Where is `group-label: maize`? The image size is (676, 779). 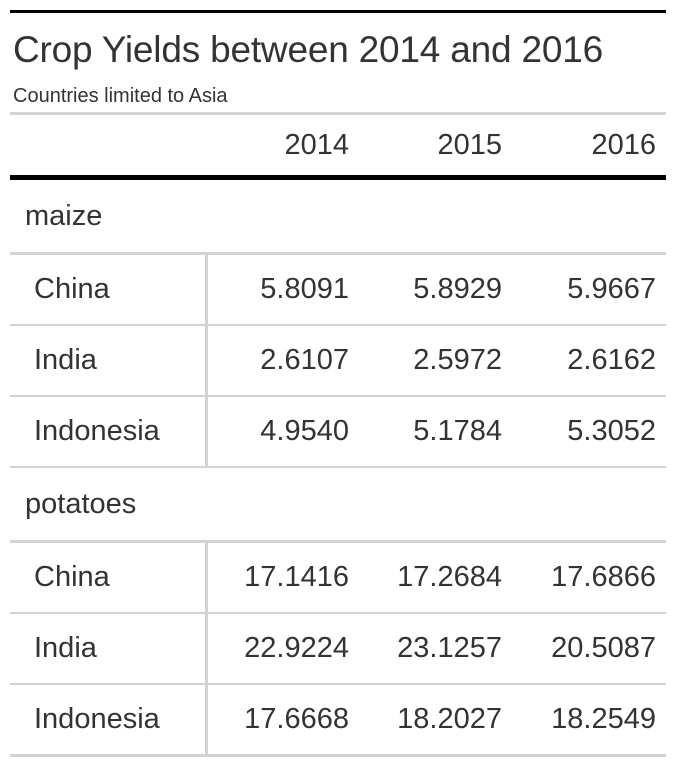
group-label: maize is located at coordinates (338, 216).